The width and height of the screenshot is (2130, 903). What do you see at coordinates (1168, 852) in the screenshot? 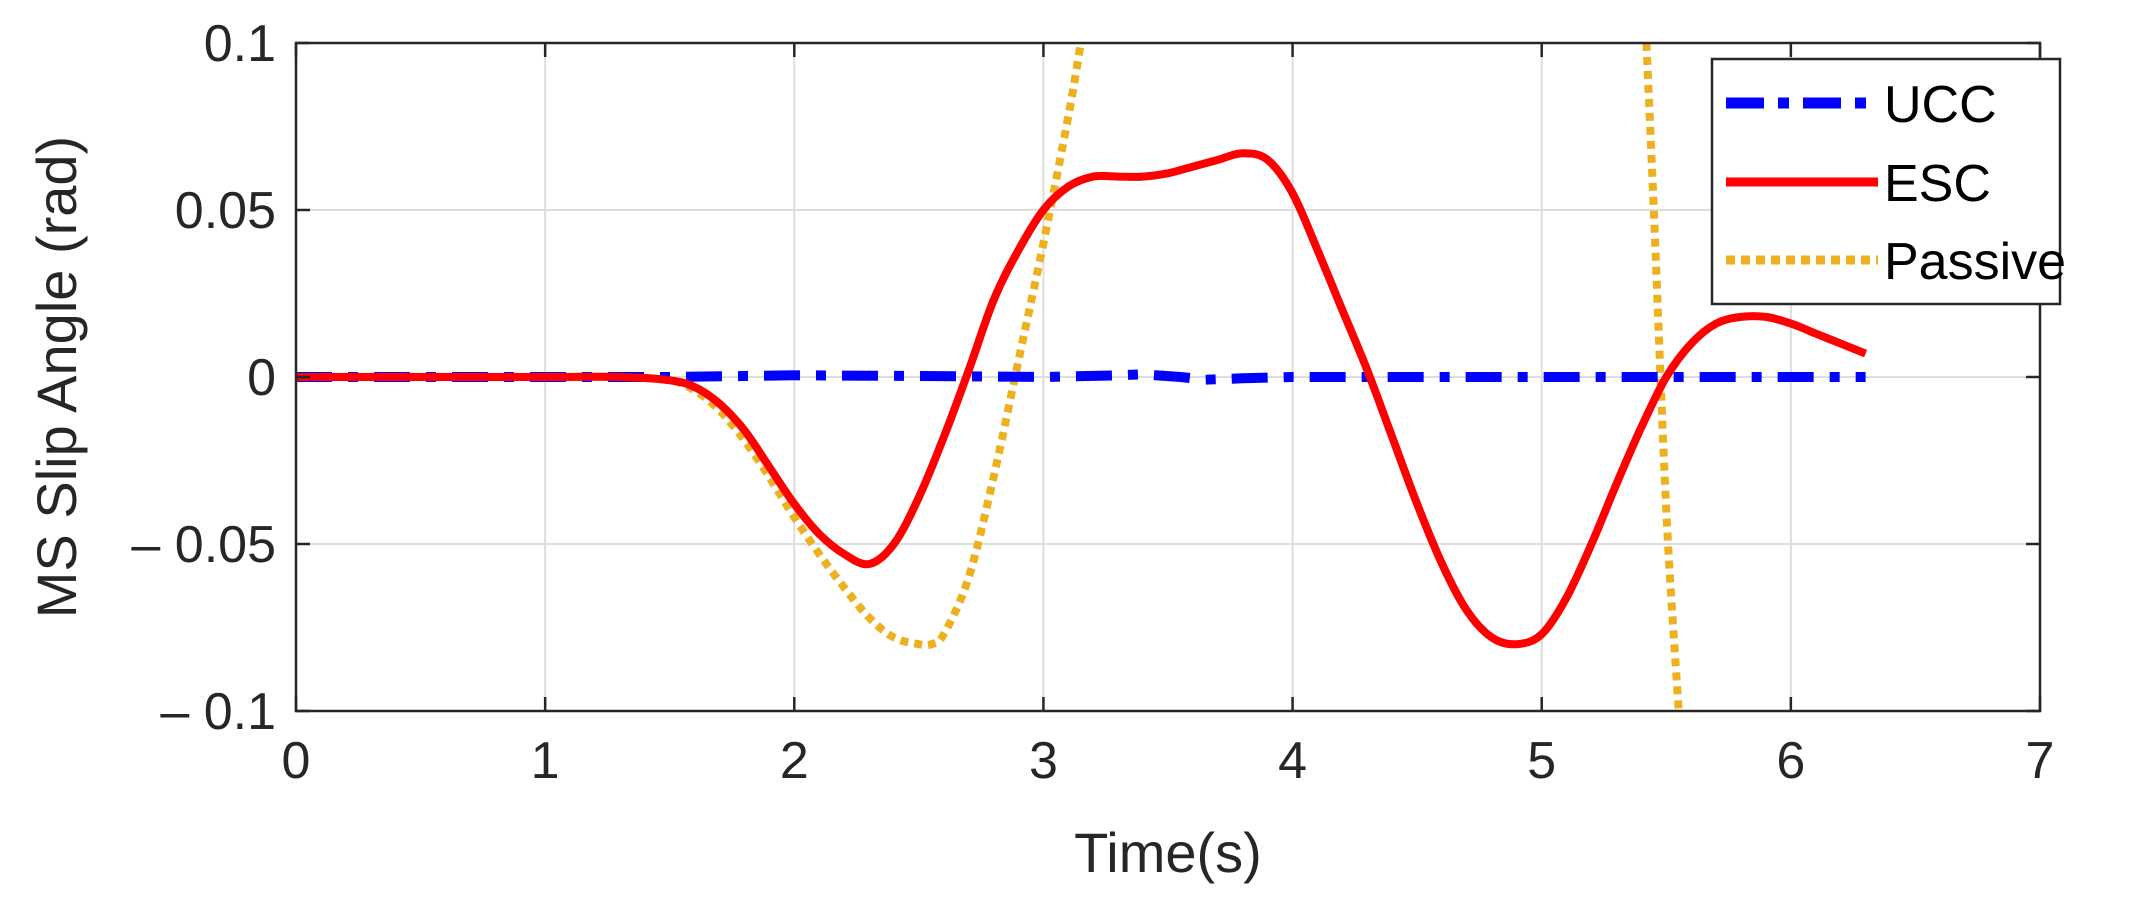
I see `x-axis-title: Time(s)` at bounding box center [1168, 852].